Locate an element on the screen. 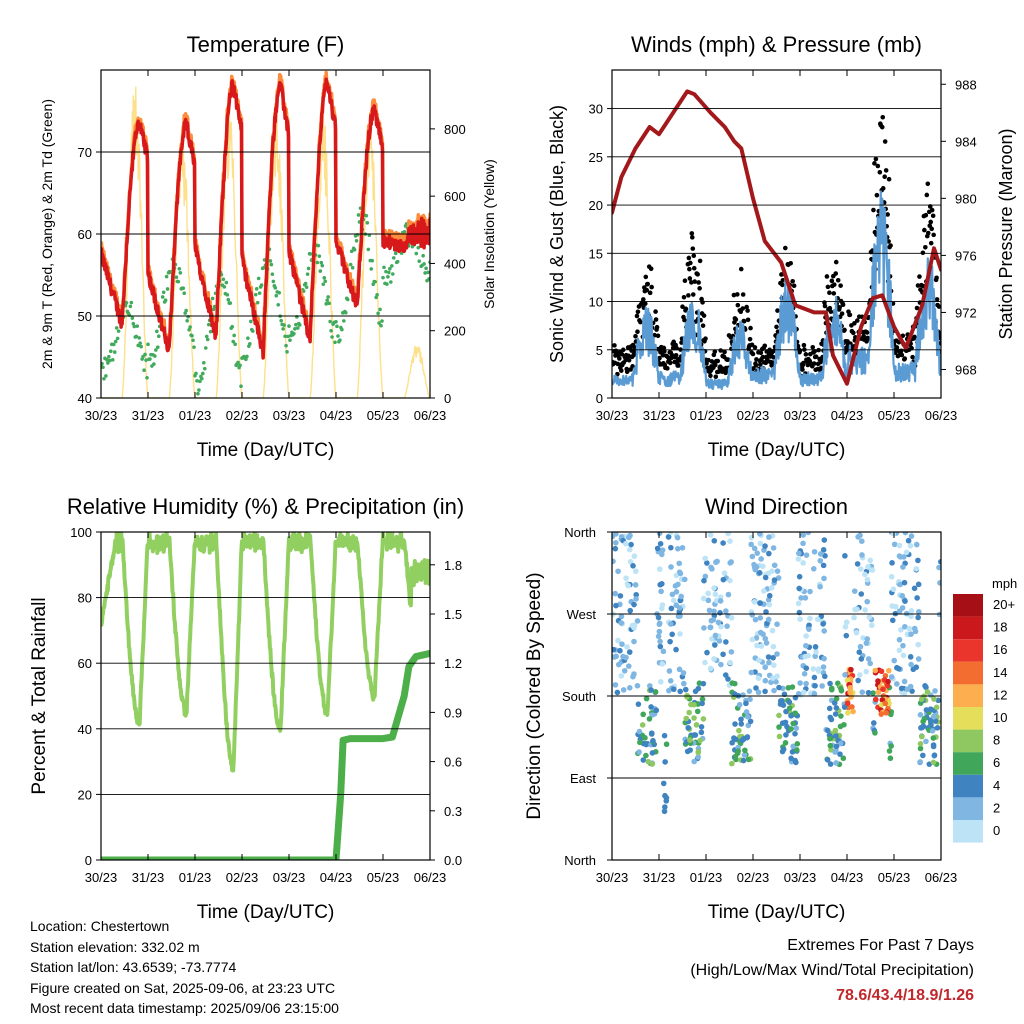 This screenshot has height=1024, width=1024. ytick-label: East is located at coordinates (583, 778).